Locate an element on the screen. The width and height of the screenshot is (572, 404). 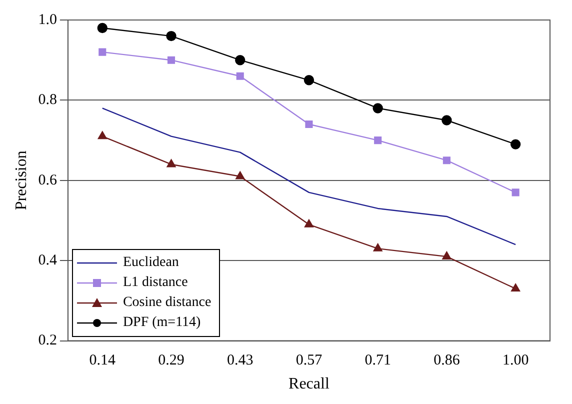
legend-label: L1 distance is located at coordinates (155, 282).